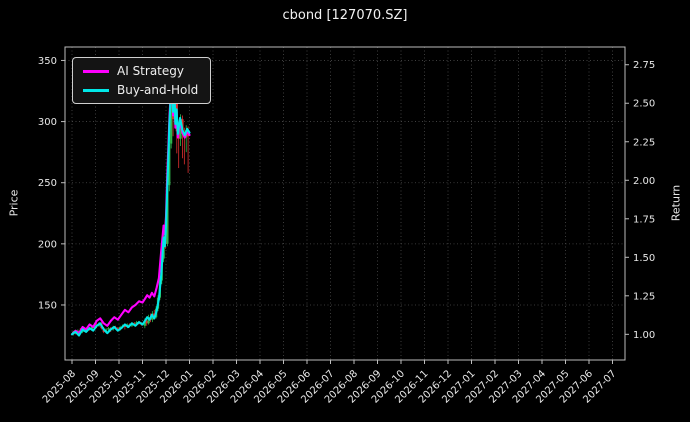  I want to click on left-axis-label: Price, so click(14, 203).